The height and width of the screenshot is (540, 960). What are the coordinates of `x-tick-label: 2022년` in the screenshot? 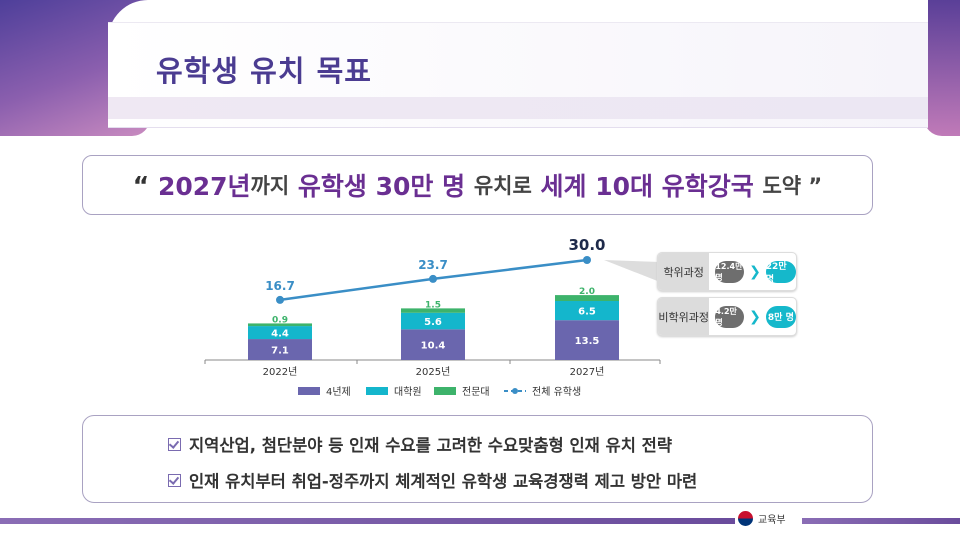 It's located at (280, 372).